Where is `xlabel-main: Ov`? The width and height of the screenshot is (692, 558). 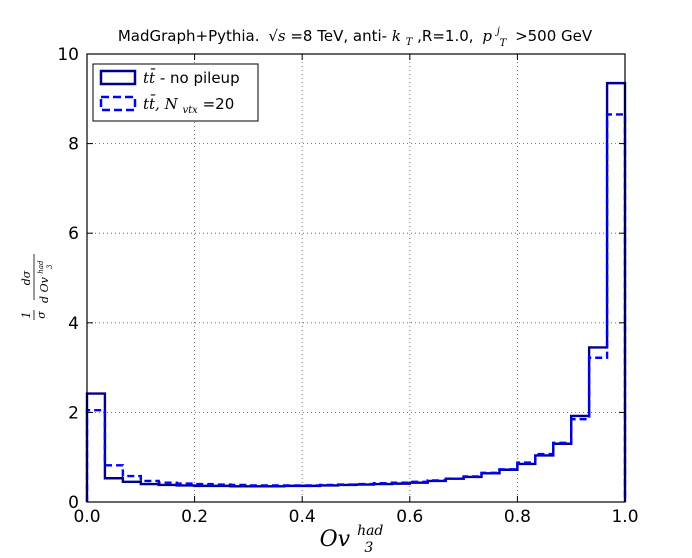 xlabel-main: Ov is located at coordinates (335, 539).